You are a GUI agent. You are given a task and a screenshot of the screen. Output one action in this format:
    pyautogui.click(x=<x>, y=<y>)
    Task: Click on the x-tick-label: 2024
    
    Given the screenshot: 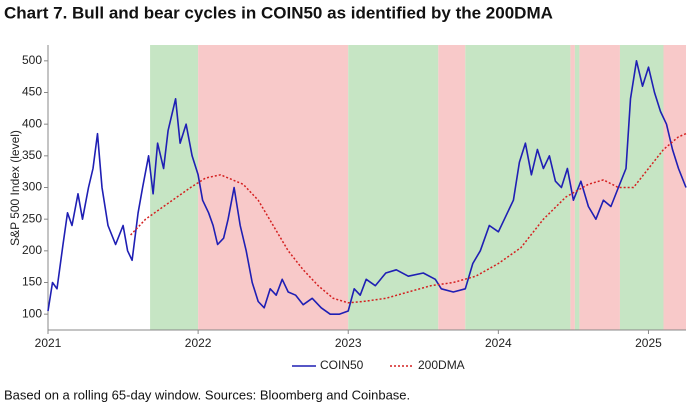 What is the action you would take?
    pyautogui.click(x=498, y=343)
    